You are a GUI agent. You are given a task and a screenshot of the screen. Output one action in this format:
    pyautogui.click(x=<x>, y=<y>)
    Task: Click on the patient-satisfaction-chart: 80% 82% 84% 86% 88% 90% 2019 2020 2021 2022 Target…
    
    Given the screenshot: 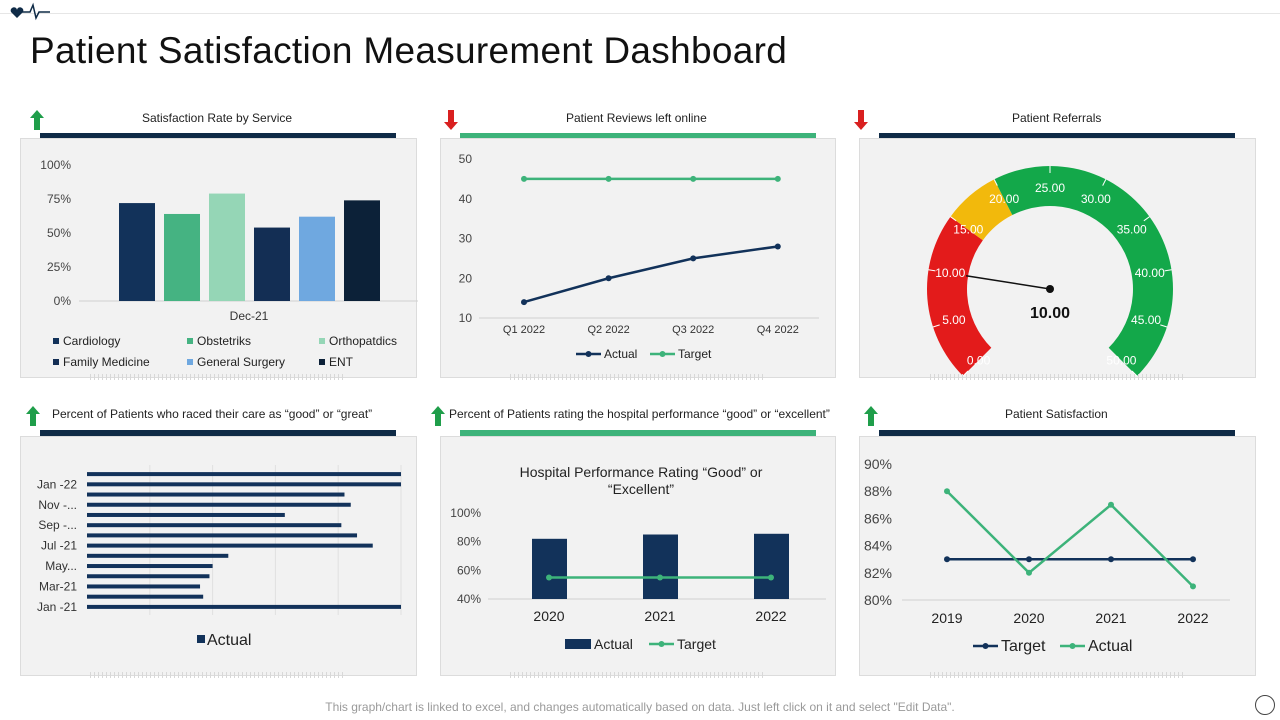 What is the action you would take?
    pyautogui.click(x=1047, y=555)
    